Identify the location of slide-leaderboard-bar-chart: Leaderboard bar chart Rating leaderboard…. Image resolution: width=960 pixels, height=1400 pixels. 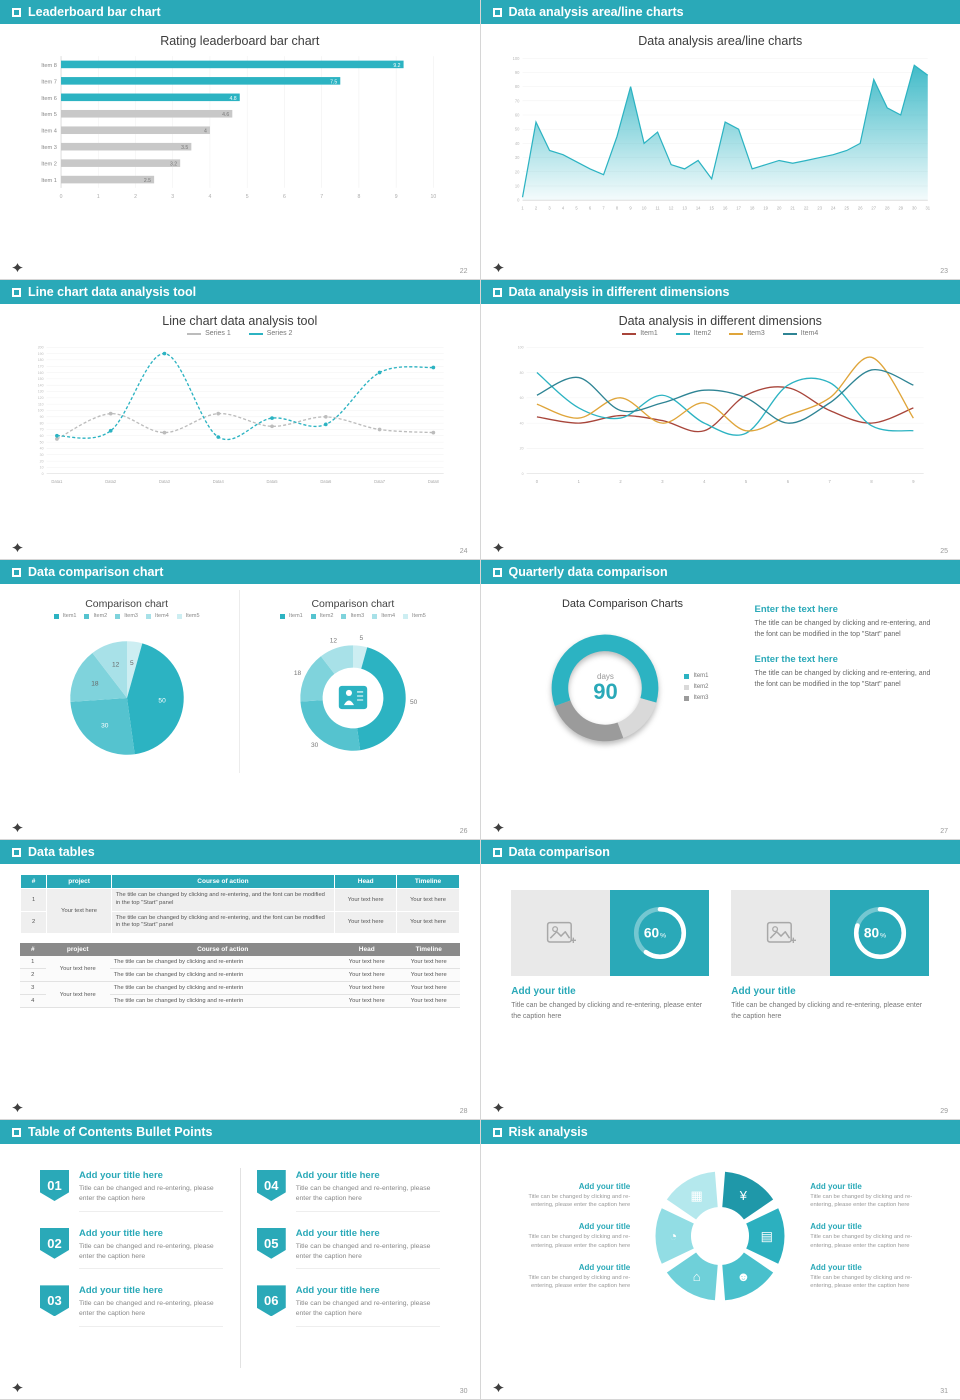
(240, 139).